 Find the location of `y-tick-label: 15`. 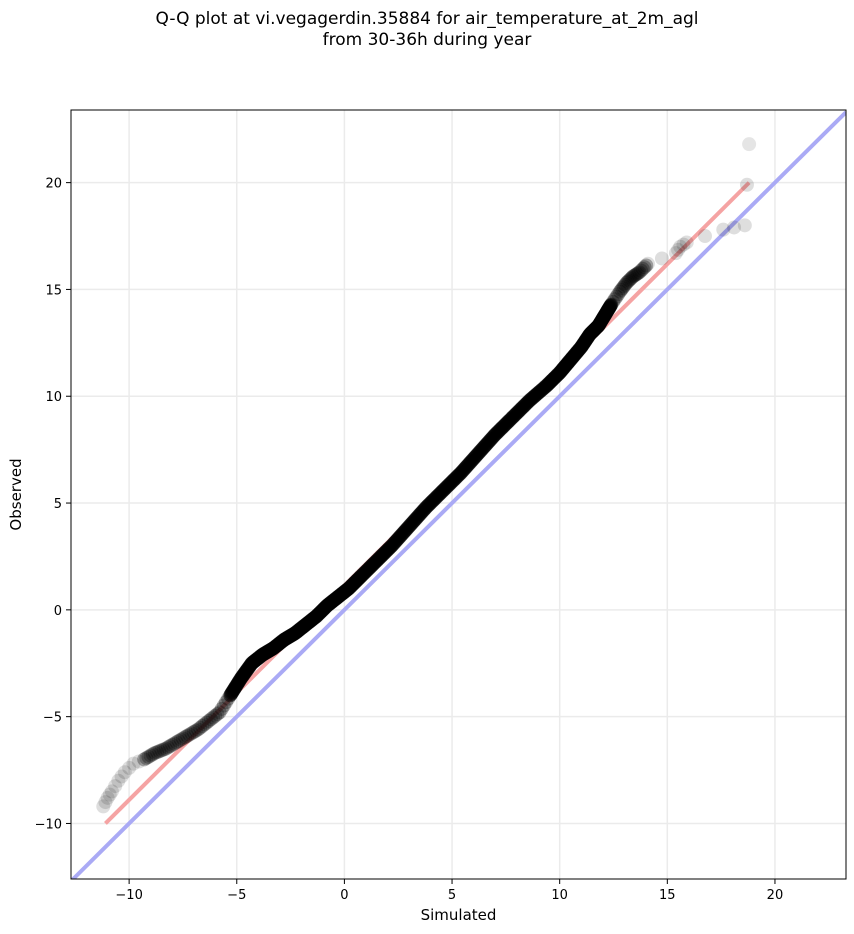

y-tick-label: 15 is located at coordinates (53, 290).